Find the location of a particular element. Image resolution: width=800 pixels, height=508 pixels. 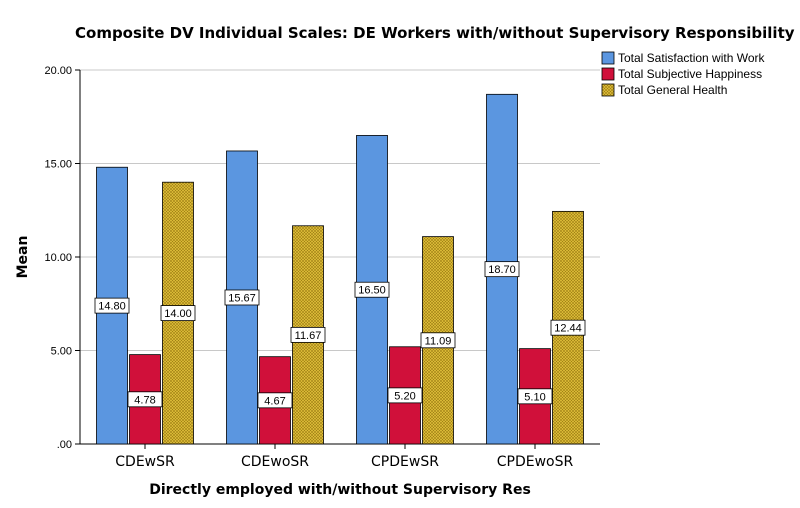

data-label-CDEwSR-1: 4.78 is located at coordinates (144, 400).